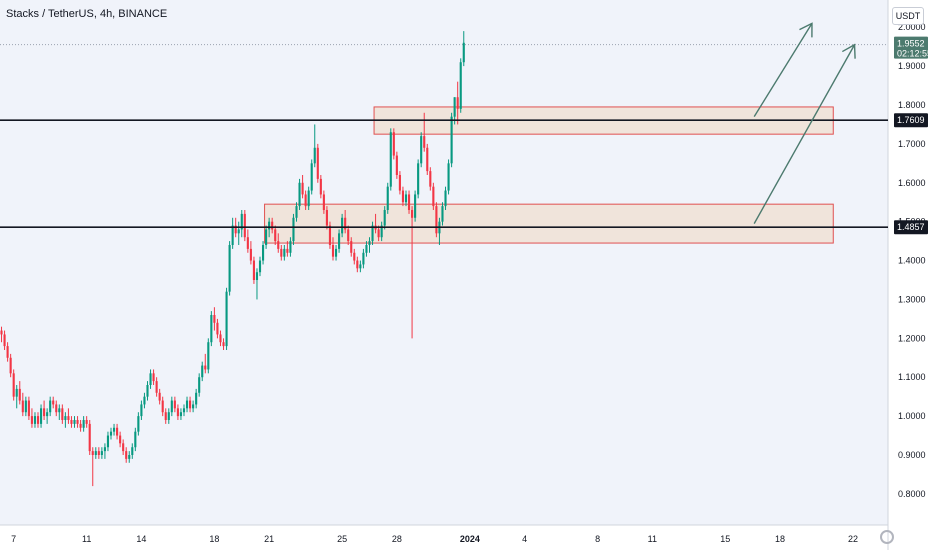  Describe the element at coordinates (342, 539) in the screenshot. I see `x-tick-label: 25` at that location.